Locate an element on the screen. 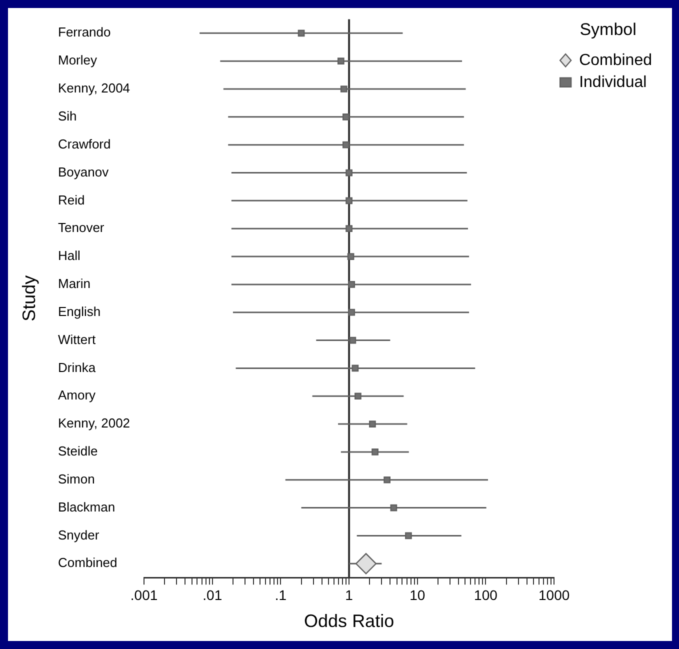 The height and width of the screenshot is (649, 679). x-tick-label: .1 is located at coordinates (280, 594).